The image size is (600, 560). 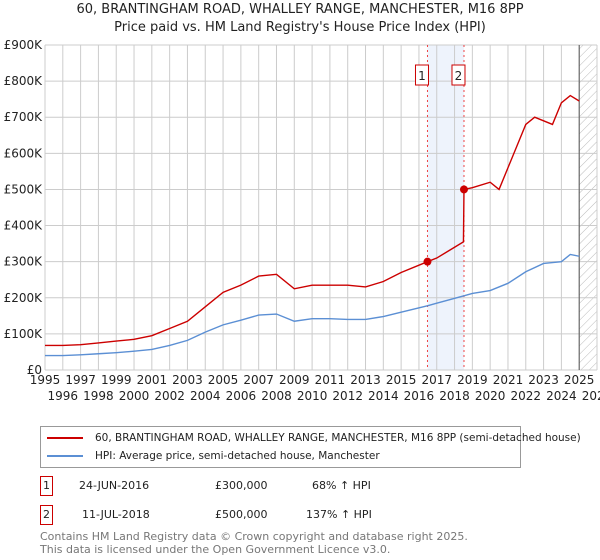 I want to click on y-tick-label: £200K, so click(x=24, y=298).